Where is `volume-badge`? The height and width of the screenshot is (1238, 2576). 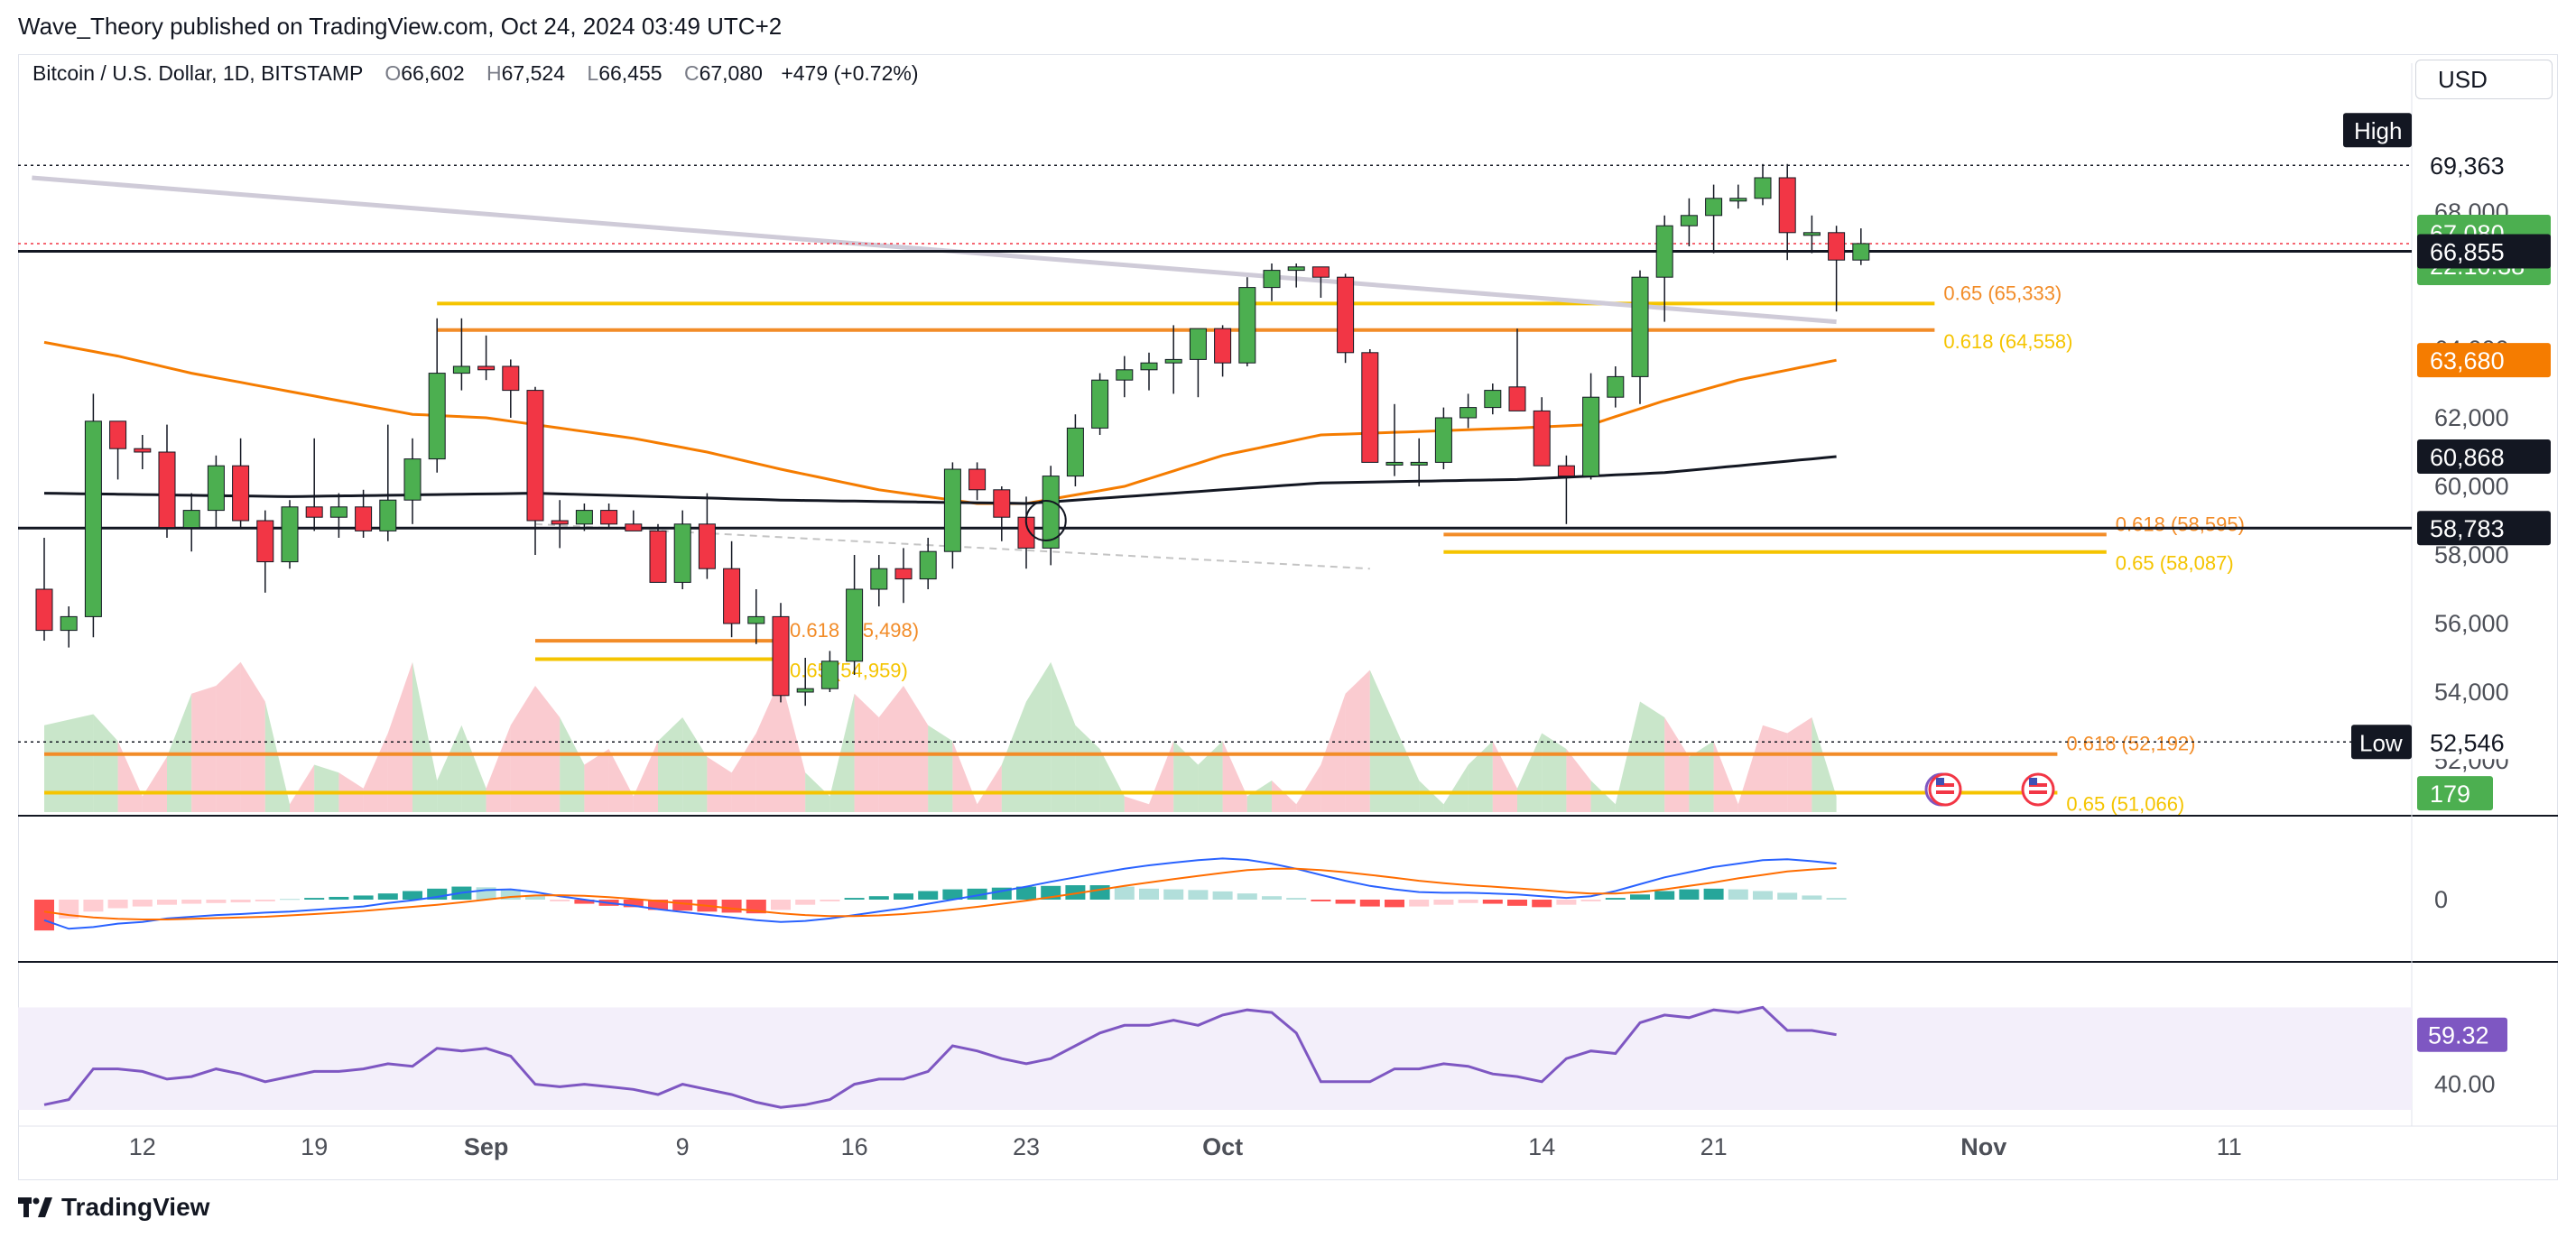 volume-badge is located at coordinates (2455, 794).